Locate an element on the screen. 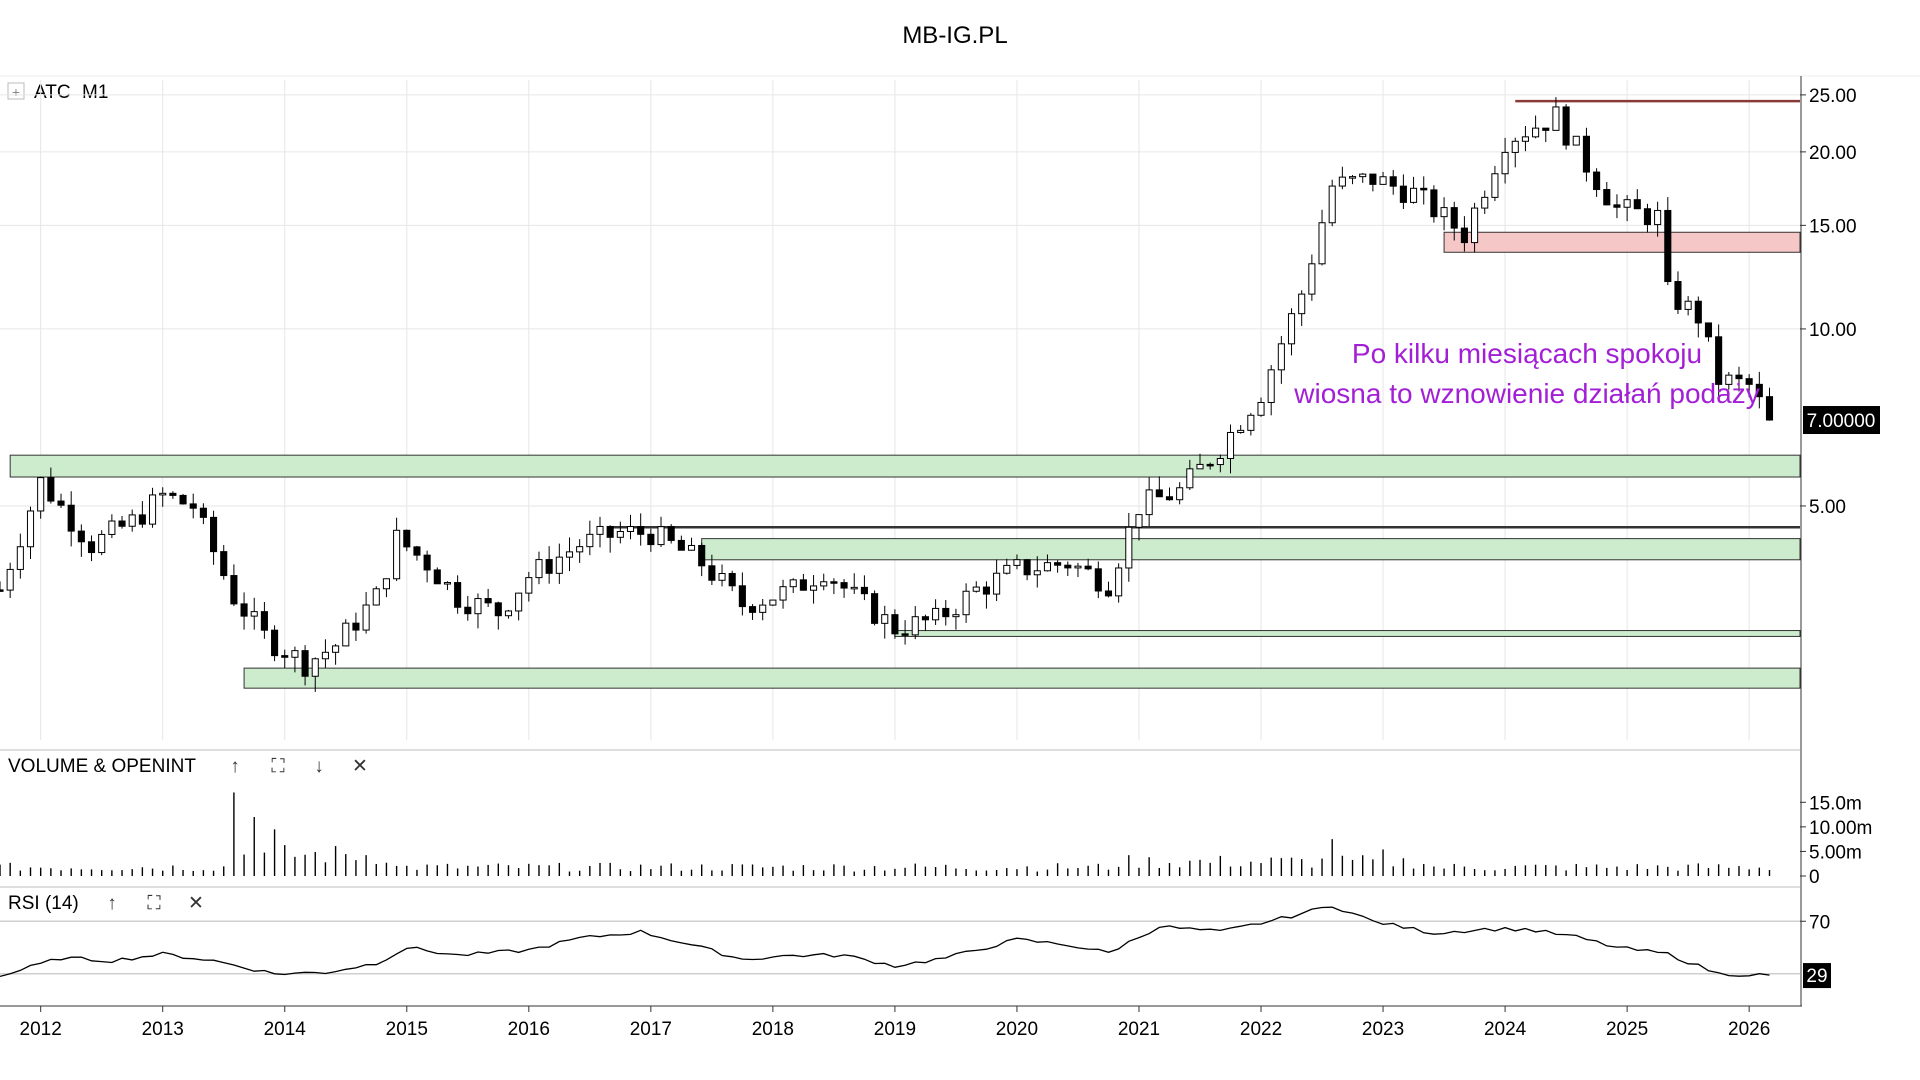 The width and height of the screenshot is (1920, 1080). volume-panel-label: VOLUME & OPENINT is located at coordinates (102, 766).